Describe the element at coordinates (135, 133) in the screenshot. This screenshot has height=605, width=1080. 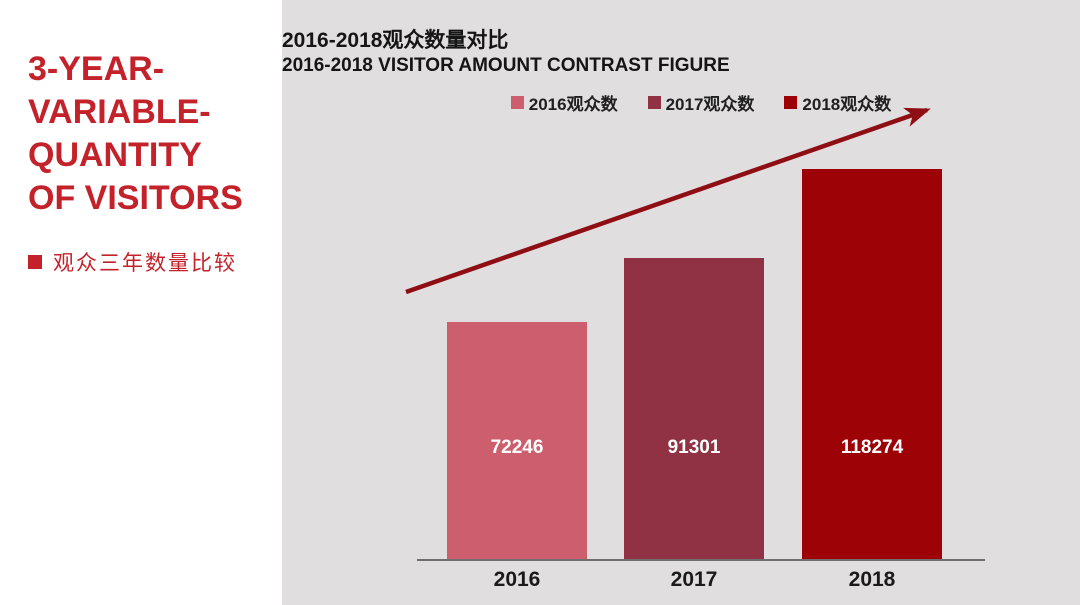
I see `panel-title: 3-YEAR- VARIABLE- QUANTITY OF VISITORS` at that location.